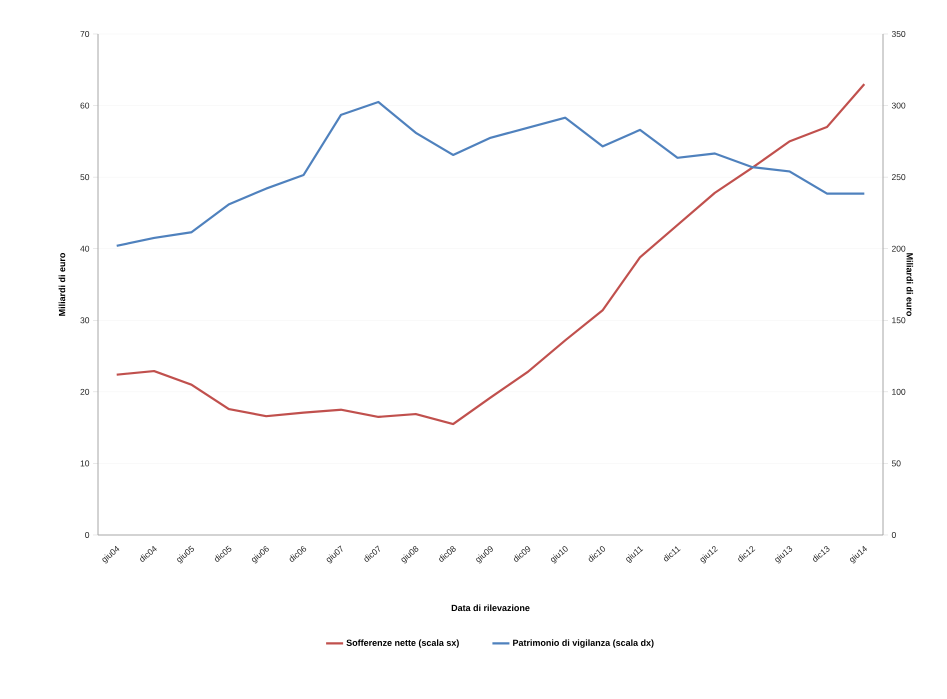 The image size is (947, 699). I want to click on y-axis-title: Miliardi di euro, so click(62, 284).